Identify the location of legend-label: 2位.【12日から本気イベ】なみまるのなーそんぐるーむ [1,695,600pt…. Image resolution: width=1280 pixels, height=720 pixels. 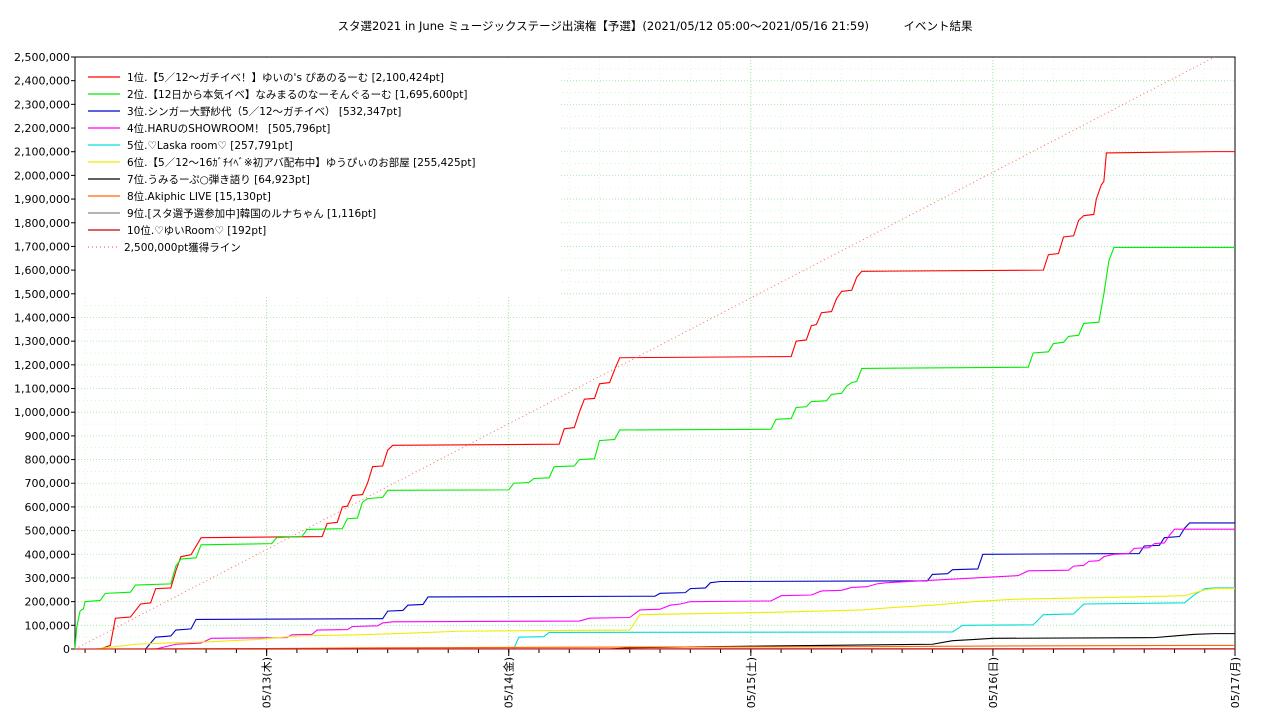
(297, 94).